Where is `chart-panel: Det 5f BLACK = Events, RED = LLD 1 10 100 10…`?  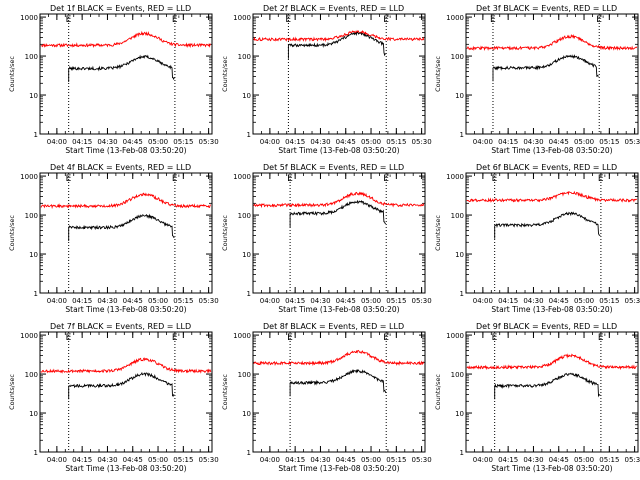 chart-panel: Det 5f BLACK = Events, RED = LLD 1 10 100 10… is located at coordinates (326, 238).